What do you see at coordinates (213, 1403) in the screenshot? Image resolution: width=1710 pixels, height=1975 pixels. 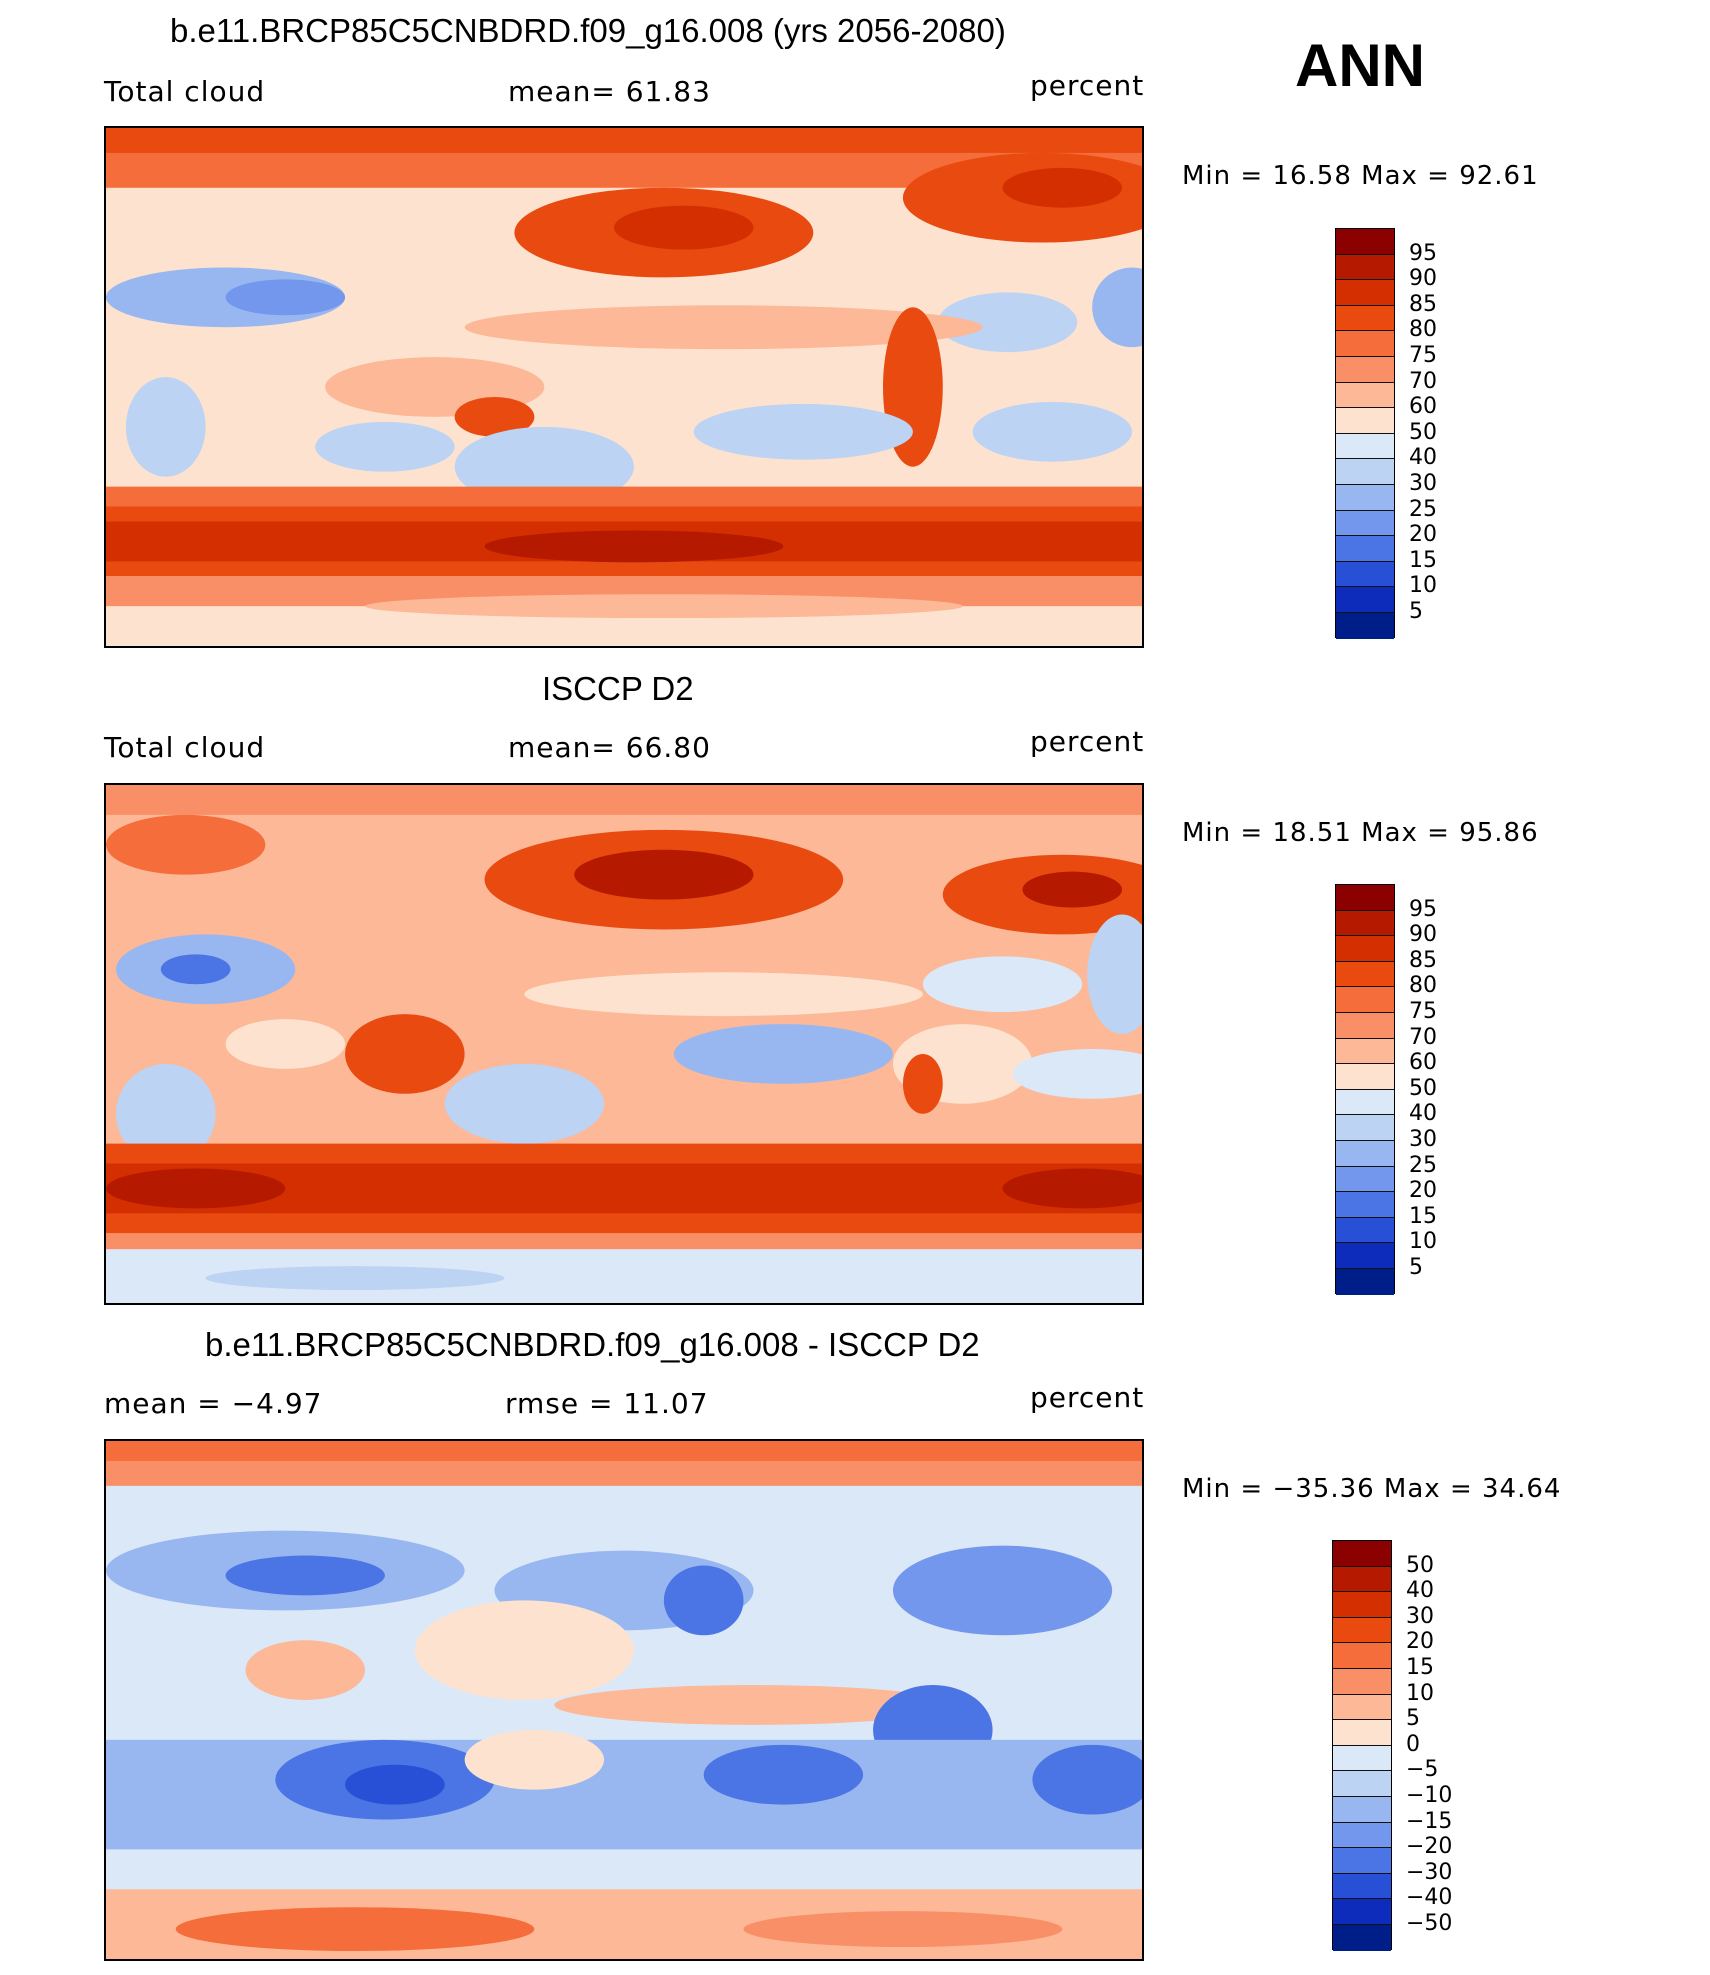 I see `panel-3-mean-label: mean = −4.97` at bounding box center [213, 1403].